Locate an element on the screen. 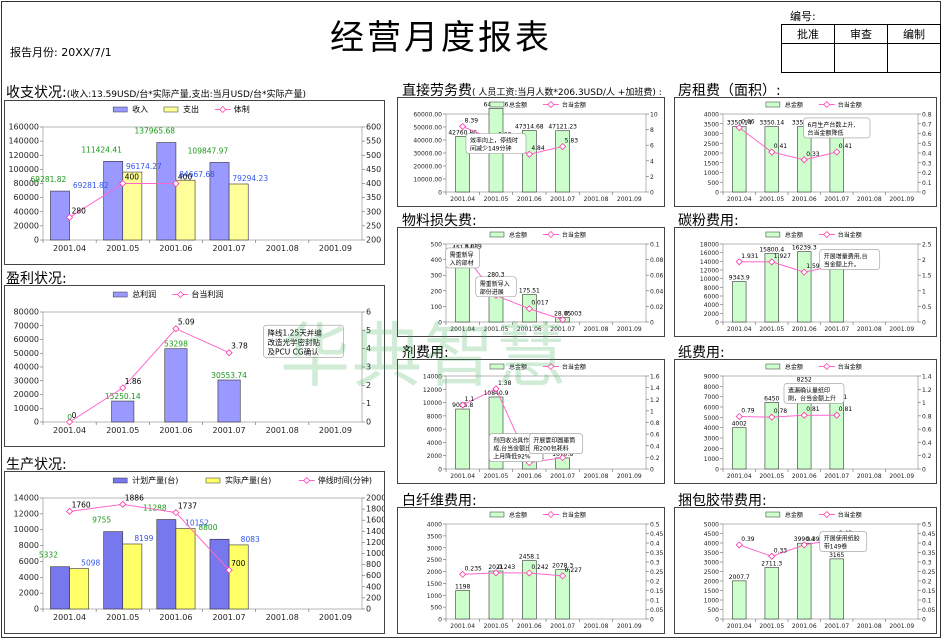 Image resolution: width=944 pixels, height=641 pixels. data-label: 4002 is located at coordinates (739, 424).